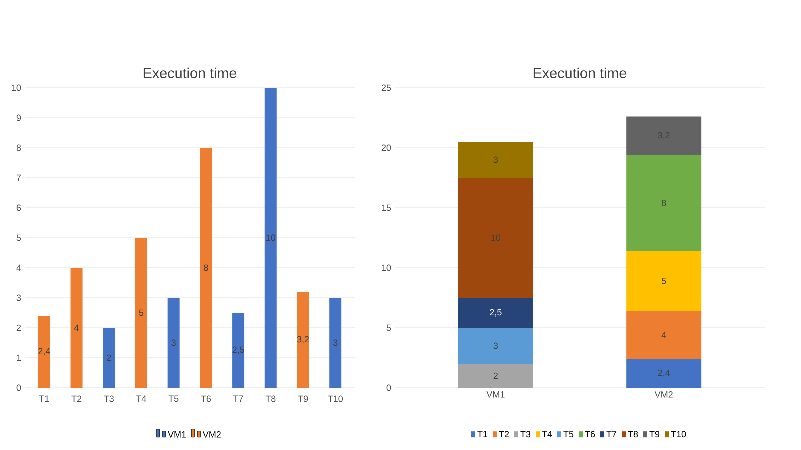 This screenshot has height=450, width=801. Describe the element at coordinates (569, 434) in the screenshot. I see `legend-label: T5` at that location.